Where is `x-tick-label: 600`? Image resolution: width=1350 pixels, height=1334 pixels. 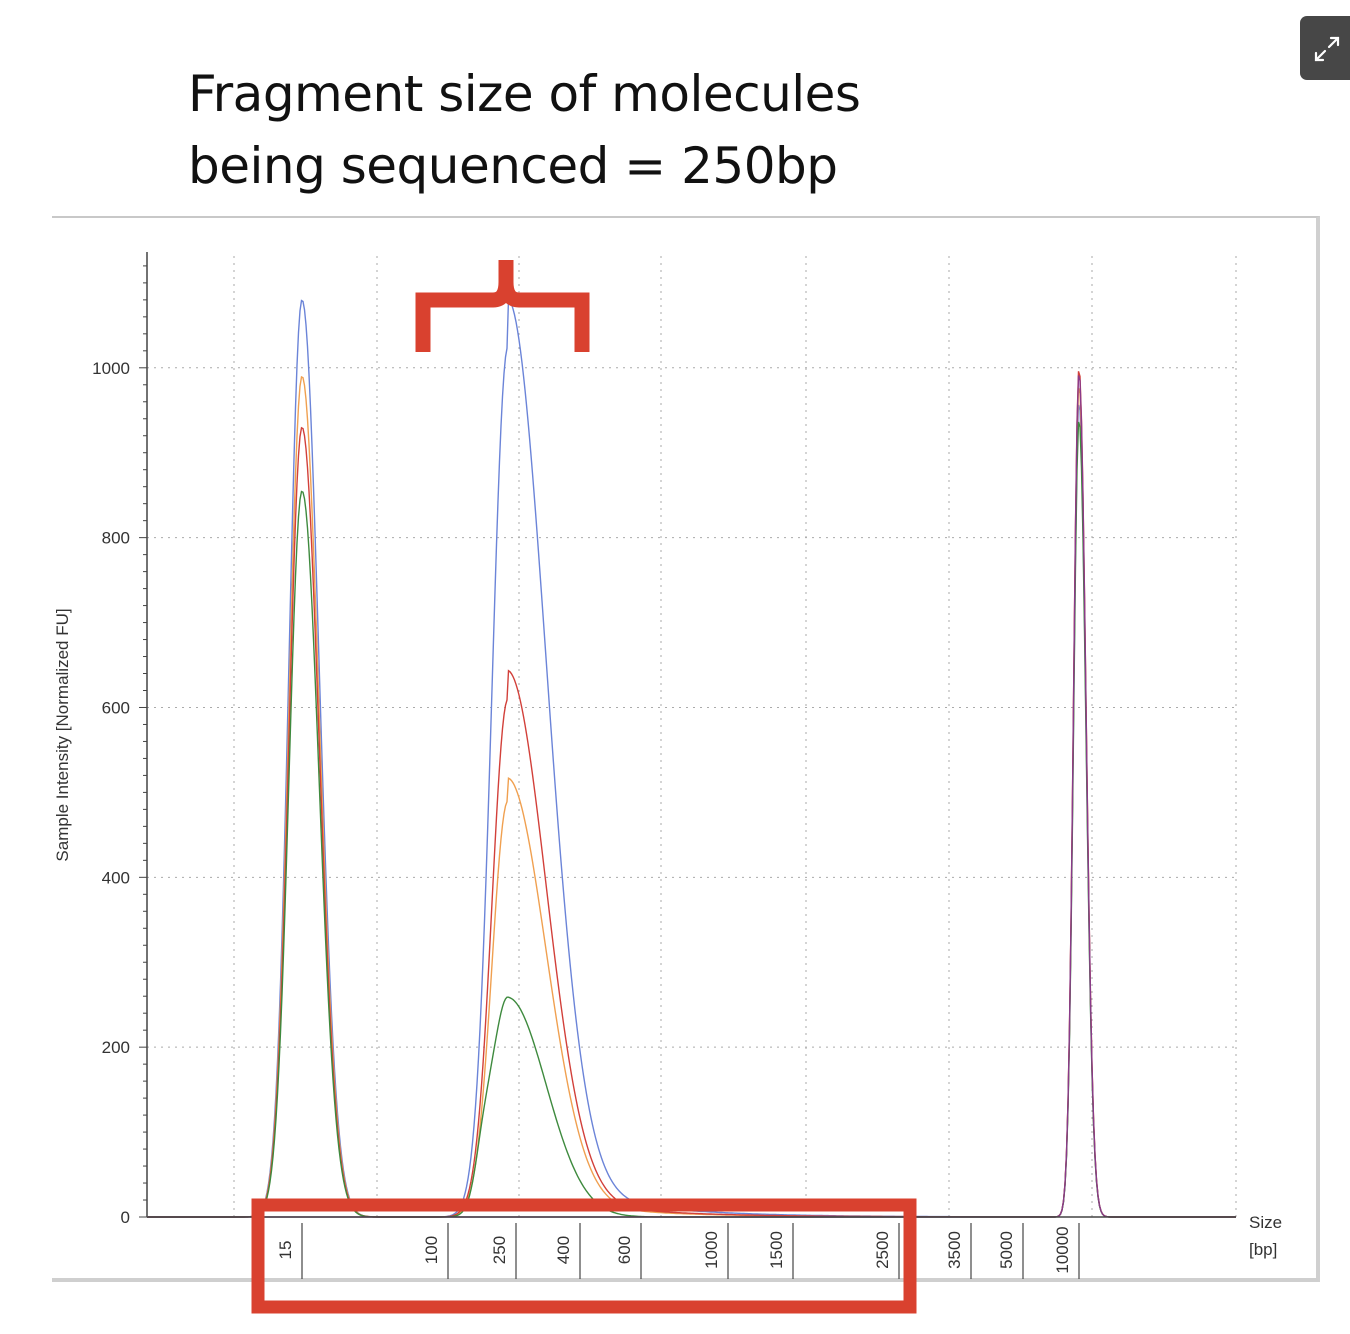
x-tick-label: 600 is located at coordinates (624, 1250).